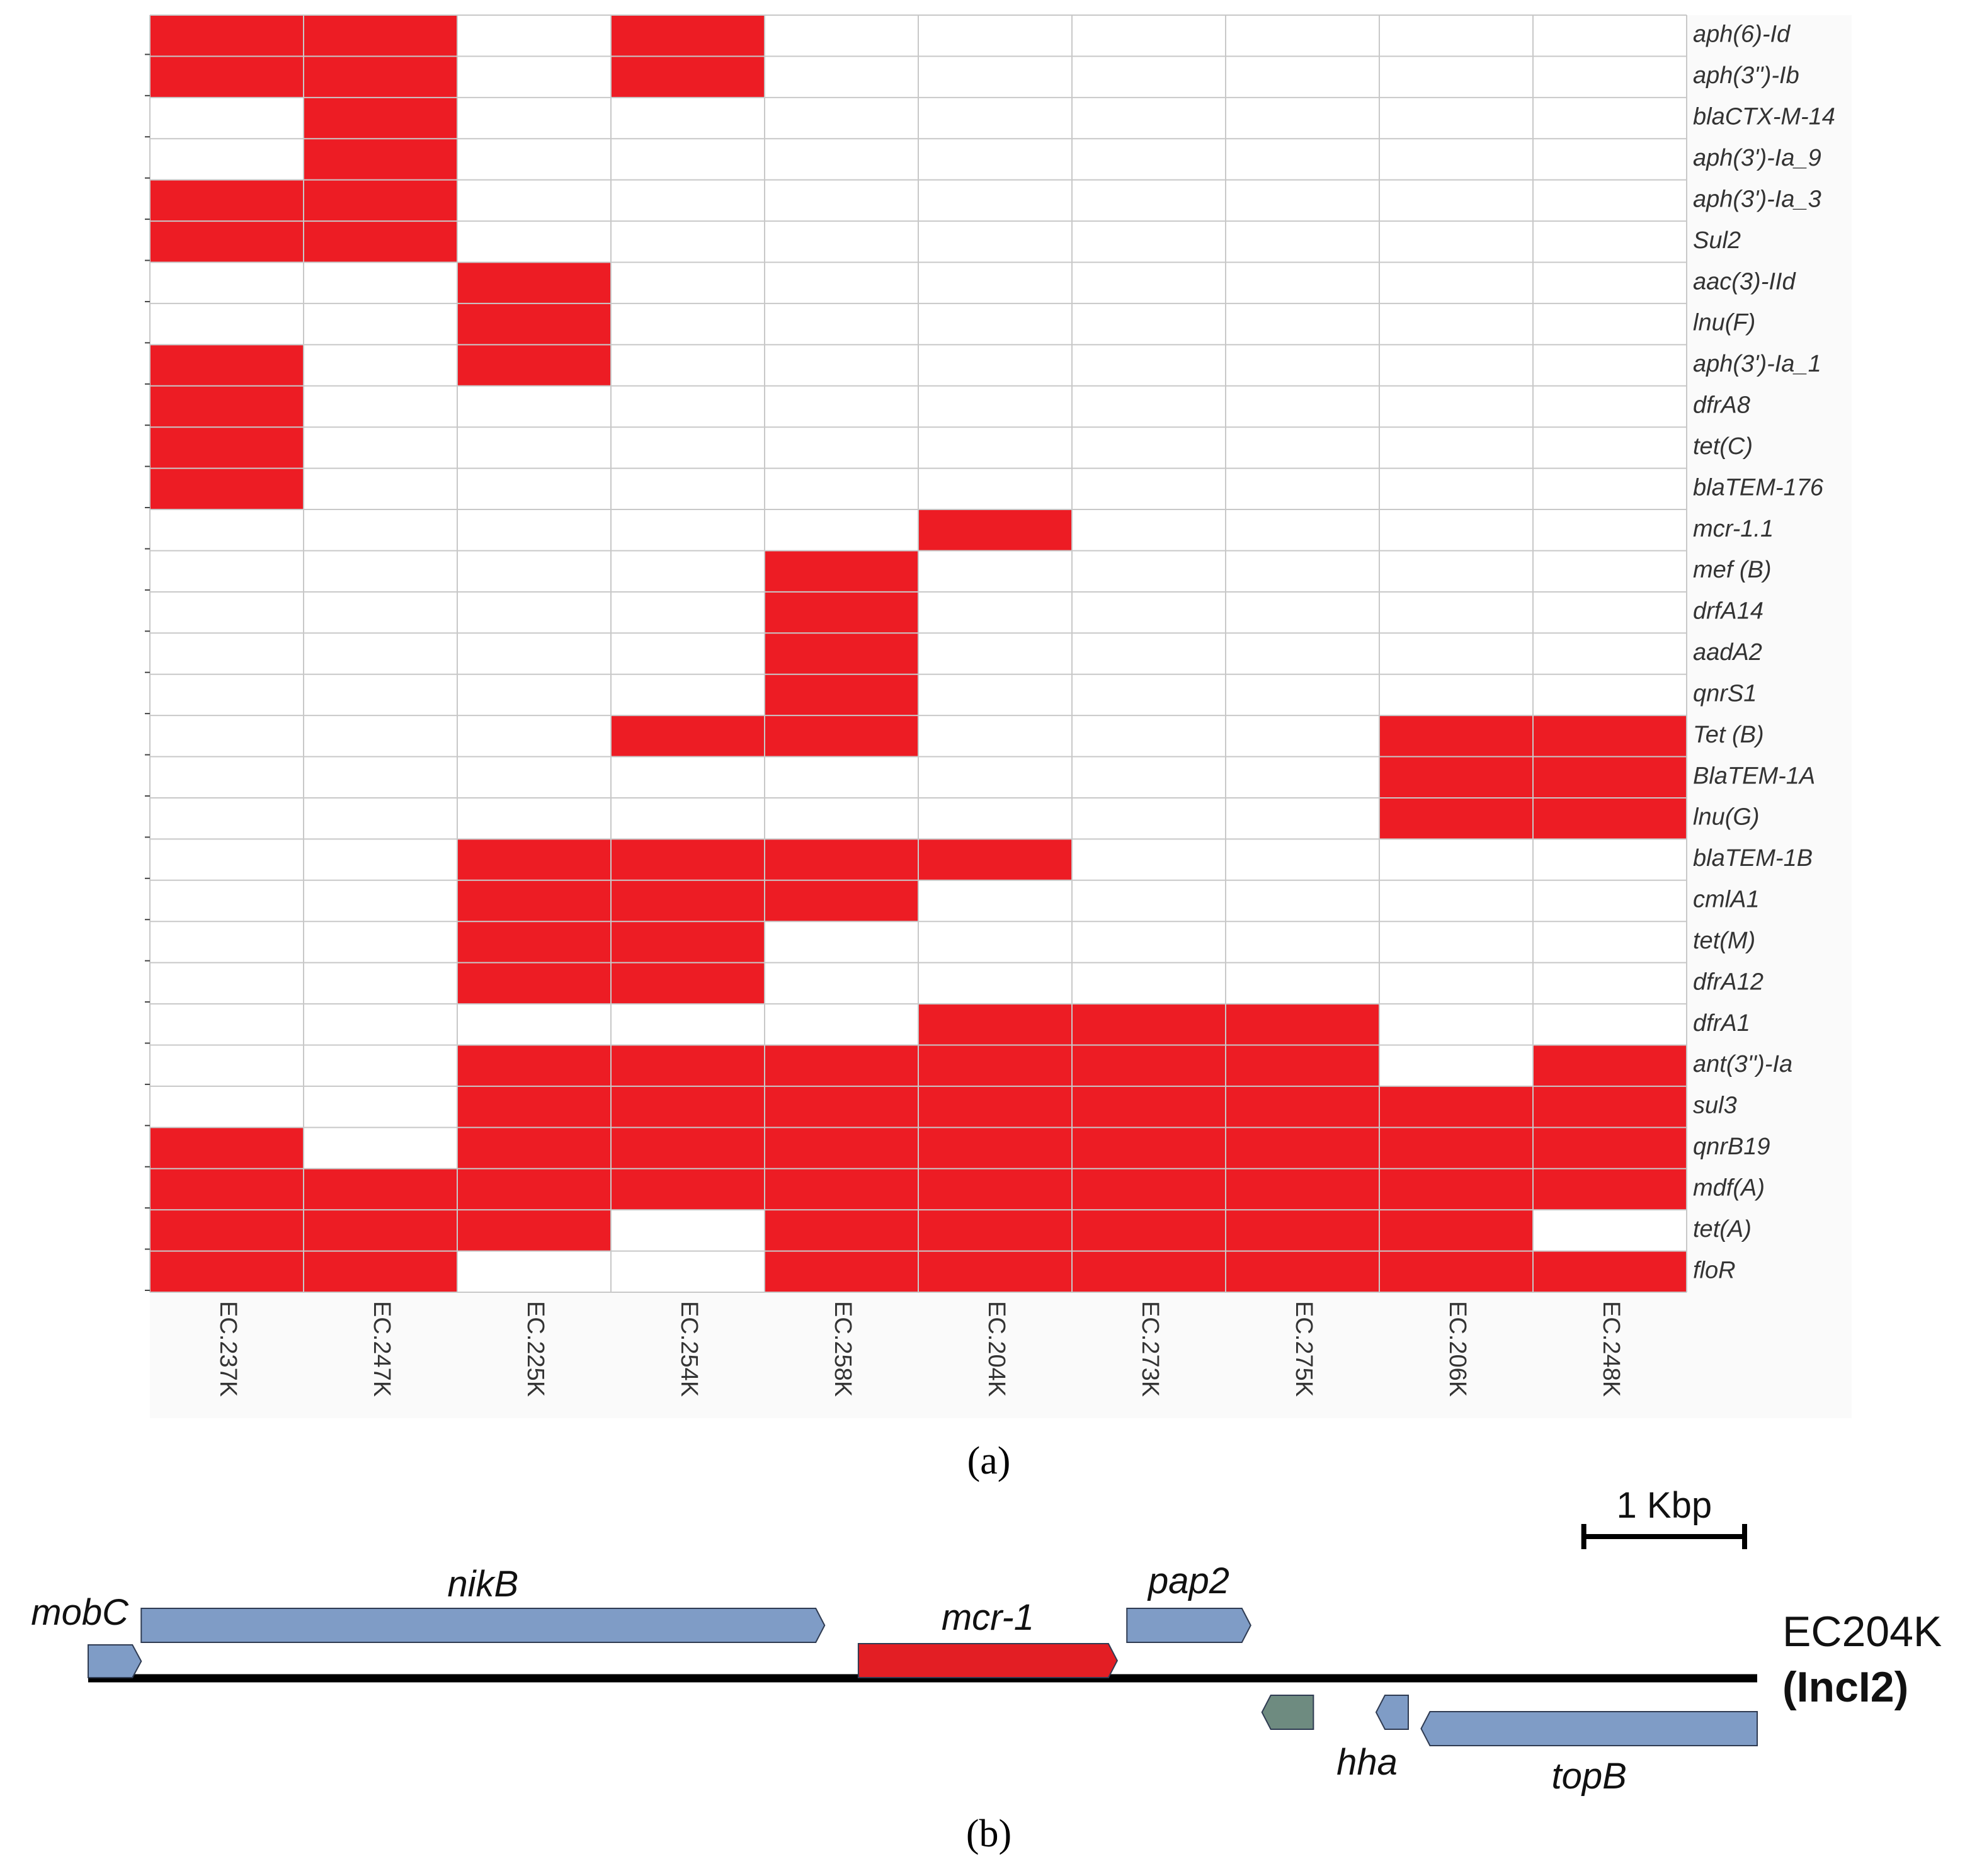 This screenshot has width=1977, height=1876. Describe the element at coordinates (1664, 1505) in the screenshot. I see `scale-bar-label: 1 Kbp` at that location.